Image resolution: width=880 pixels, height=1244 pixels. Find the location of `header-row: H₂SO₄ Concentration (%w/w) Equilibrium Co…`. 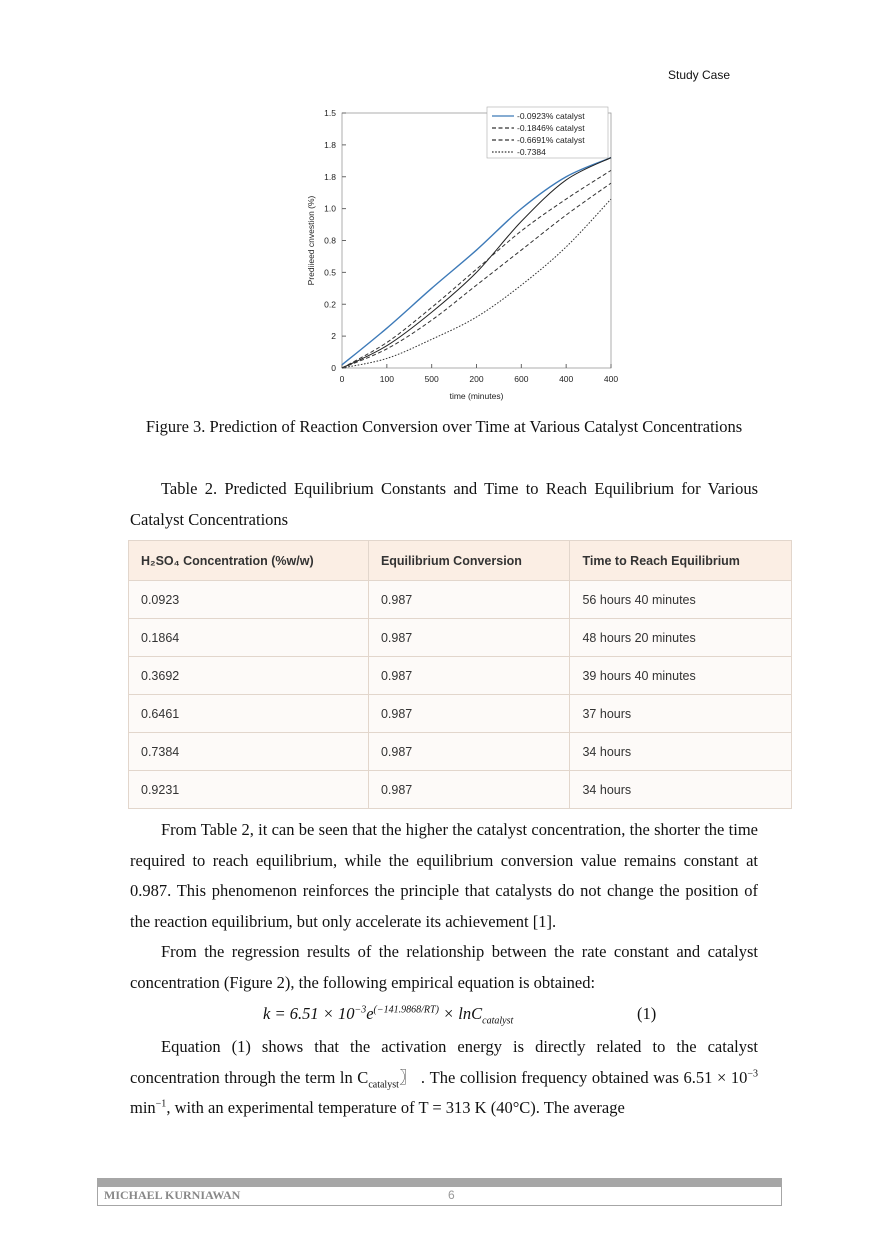

header-row: H₂SO₄ Concentration (%w/w) Equilibrium Co… is located at coordinates (460, 560).